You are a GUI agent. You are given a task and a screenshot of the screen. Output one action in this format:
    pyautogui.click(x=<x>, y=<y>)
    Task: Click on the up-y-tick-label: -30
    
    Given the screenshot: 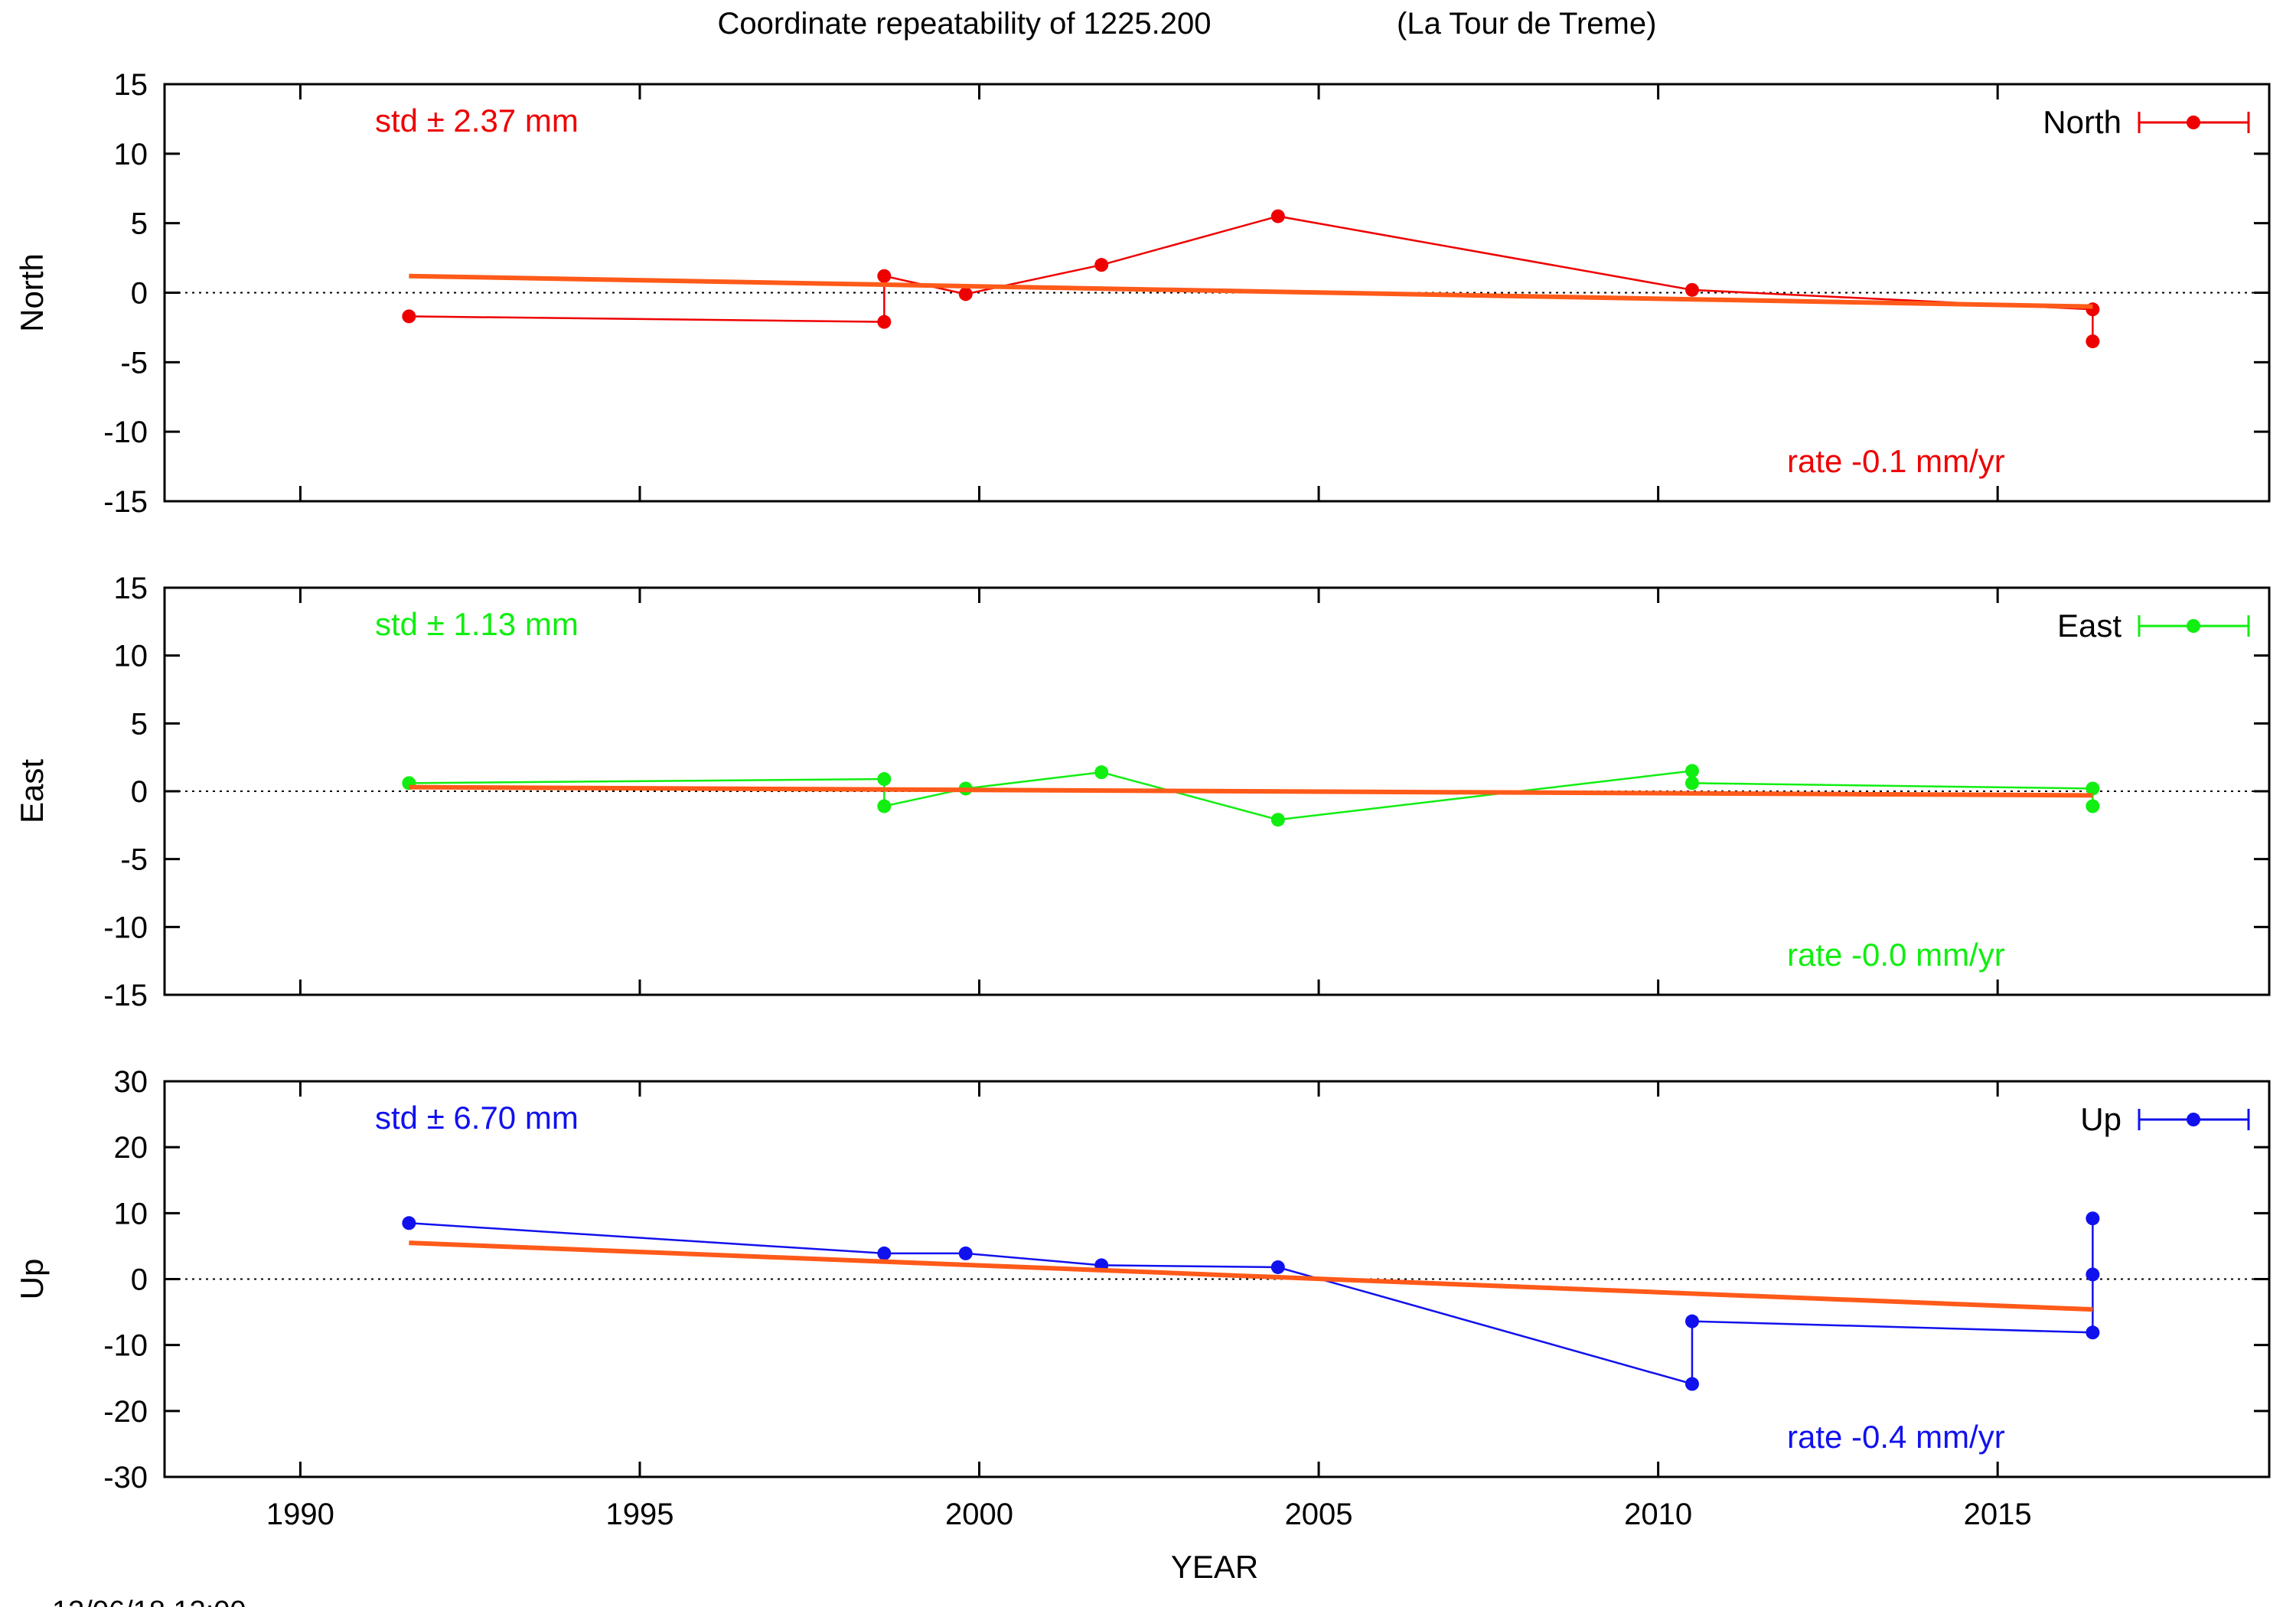 What is the action you would take?
    pyautogui.click(x=125, y=1478)
    